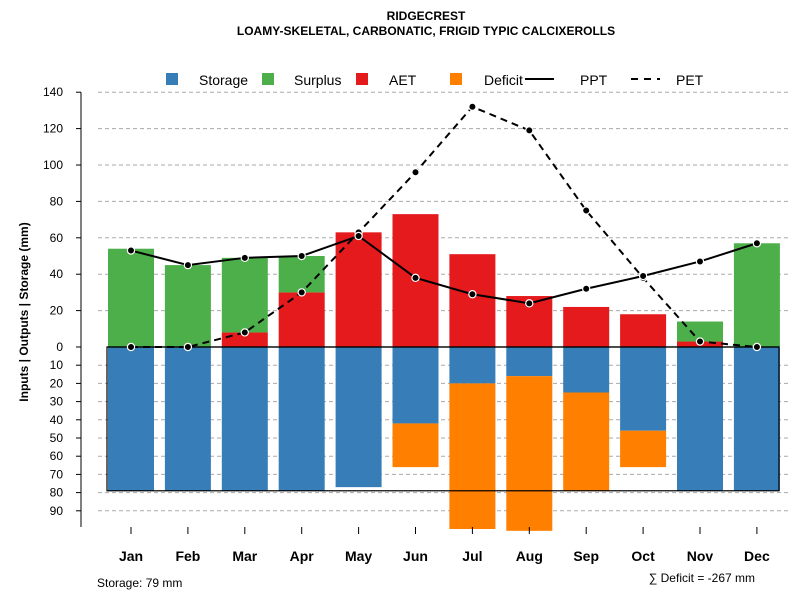 The width and height of the screenshot is (800, 600). Describe the element at coordinates (586, 288) in the screenshot. I see `ppt-point-sep` at that location.